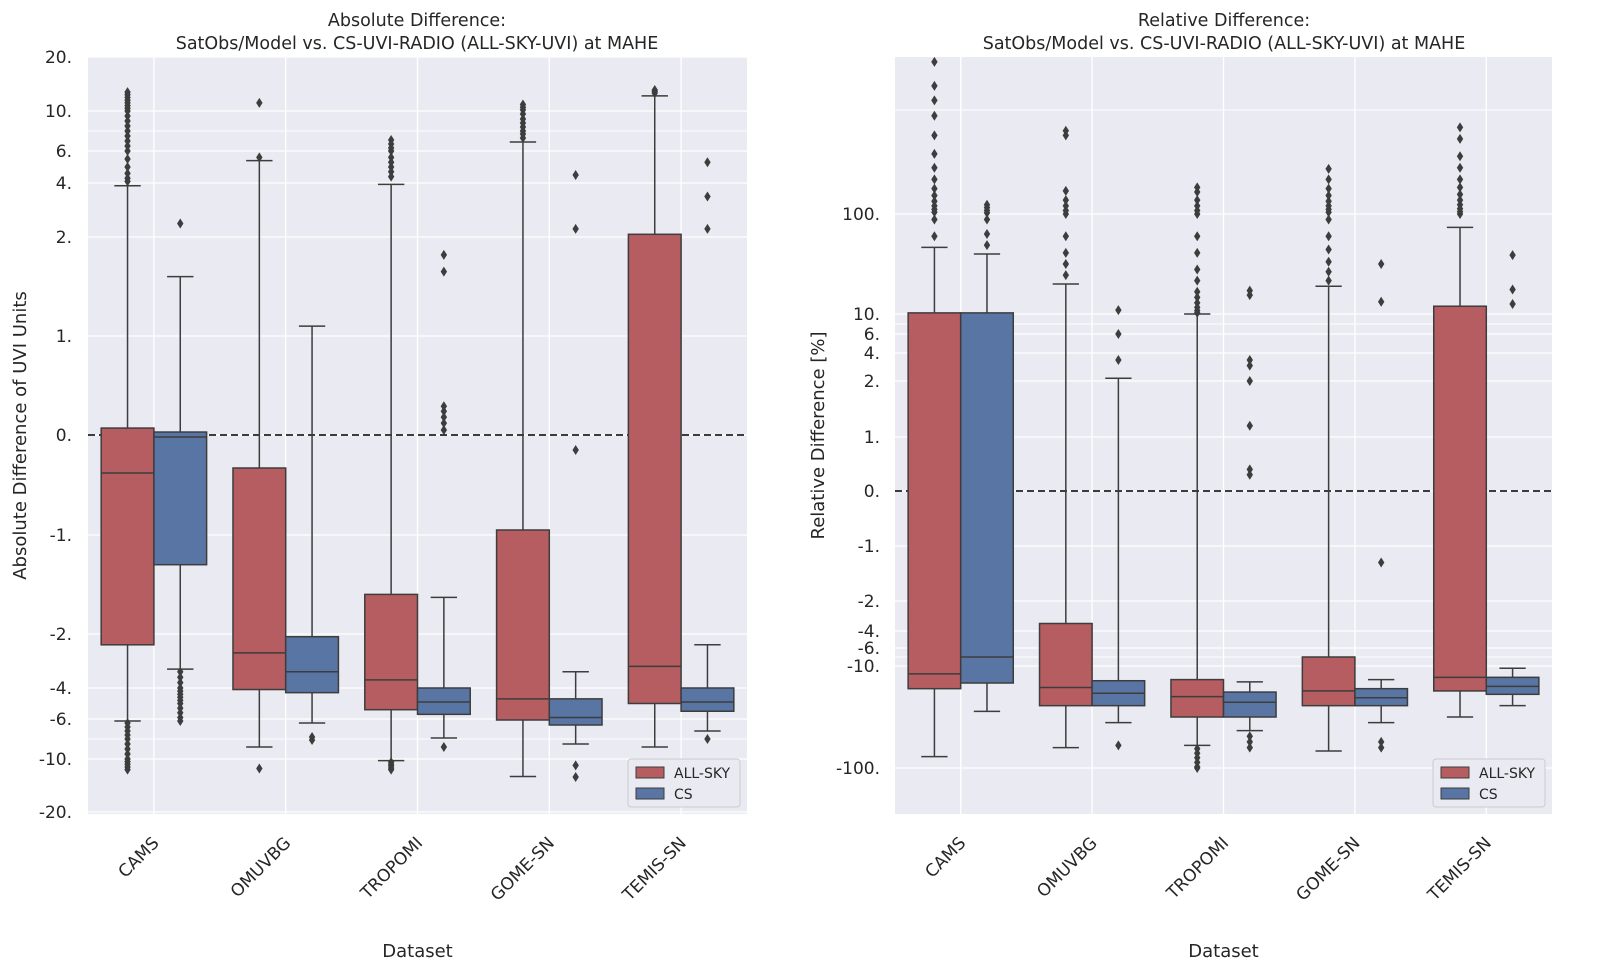 The image size is (1615, 970). I want to click on box-cs-temis-sn, so click(1512, 478).